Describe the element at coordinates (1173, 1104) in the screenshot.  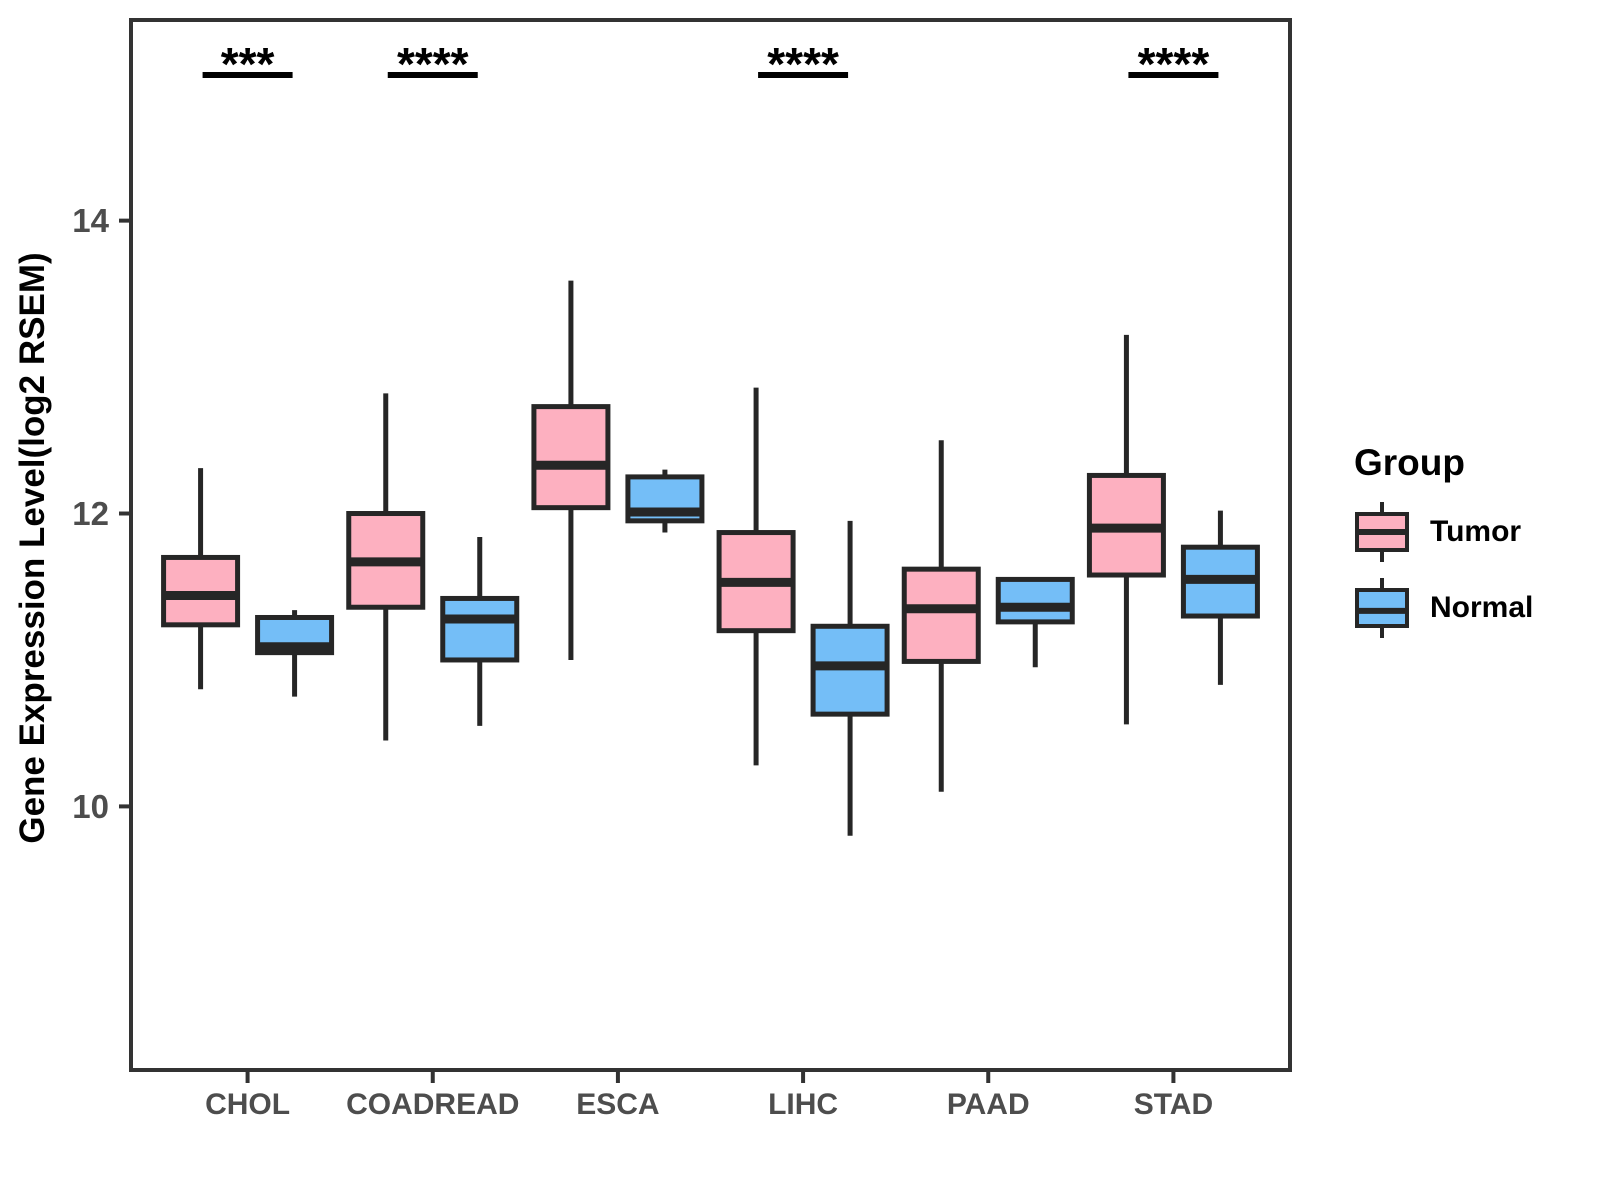
I see `x-axis-label-stad: STAD` at that location.